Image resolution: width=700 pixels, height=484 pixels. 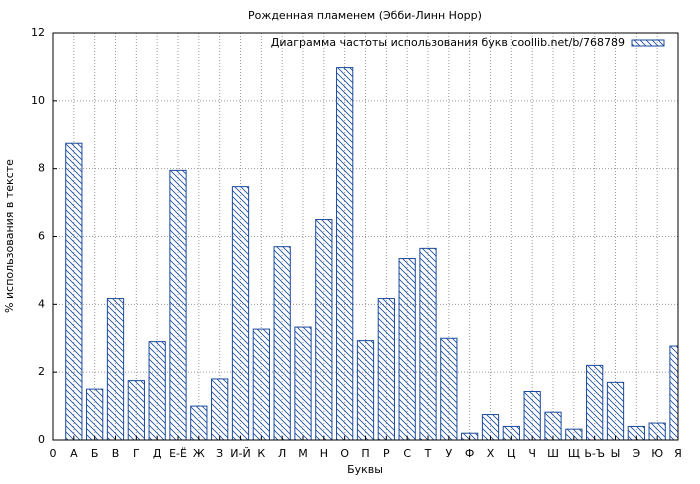 What do you see at coordinates (240, 453) in the screenshot?
I see `x-tick-label: И-Й` at bounding box center [240, 453].